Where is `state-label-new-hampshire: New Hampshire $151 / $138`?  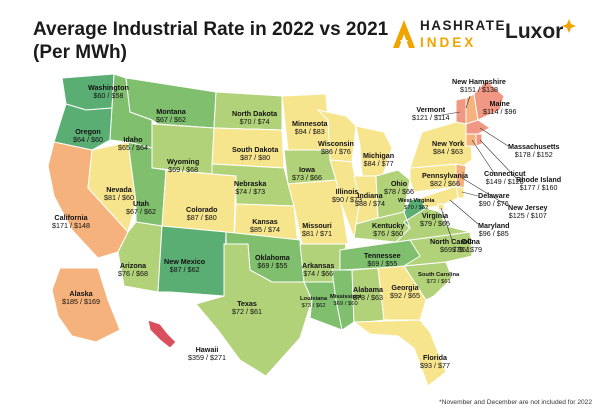 state-label-new-hampshire: New Hampshire $151 / $138 is located at coordinates (479, 86).